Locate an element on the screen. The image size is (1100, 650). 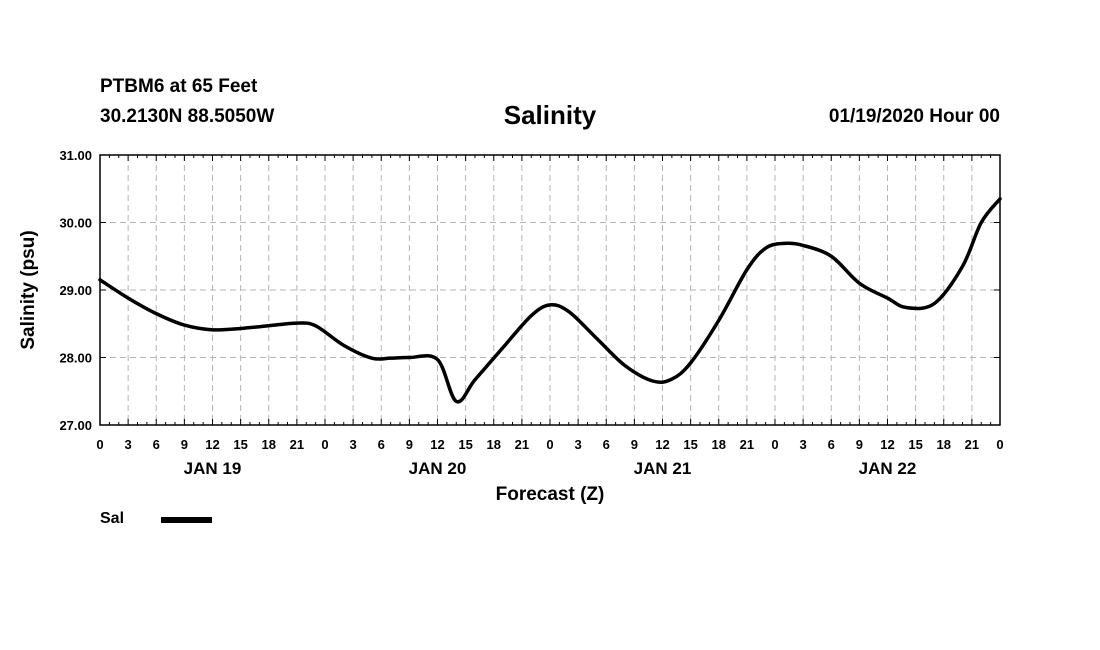
day-label: JAN 19 is located at coordinates (213, 468).